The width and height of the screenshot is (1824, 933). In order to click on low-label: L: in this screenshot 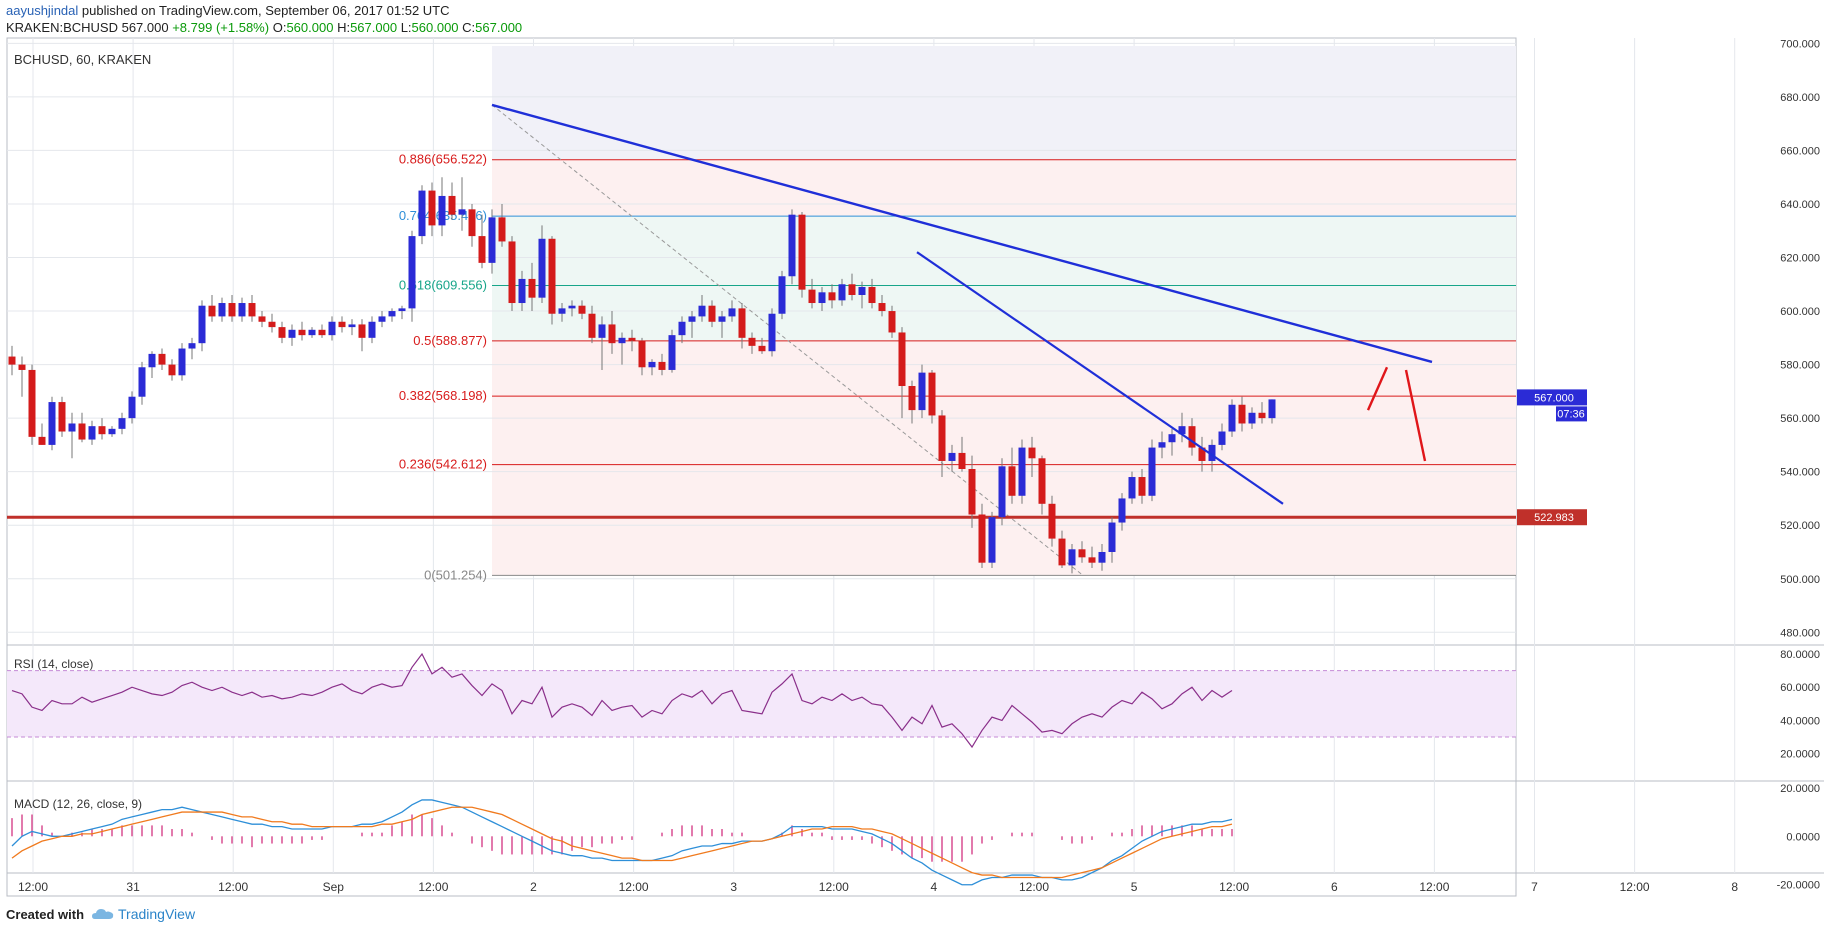, I will do `click(406, 27)`.